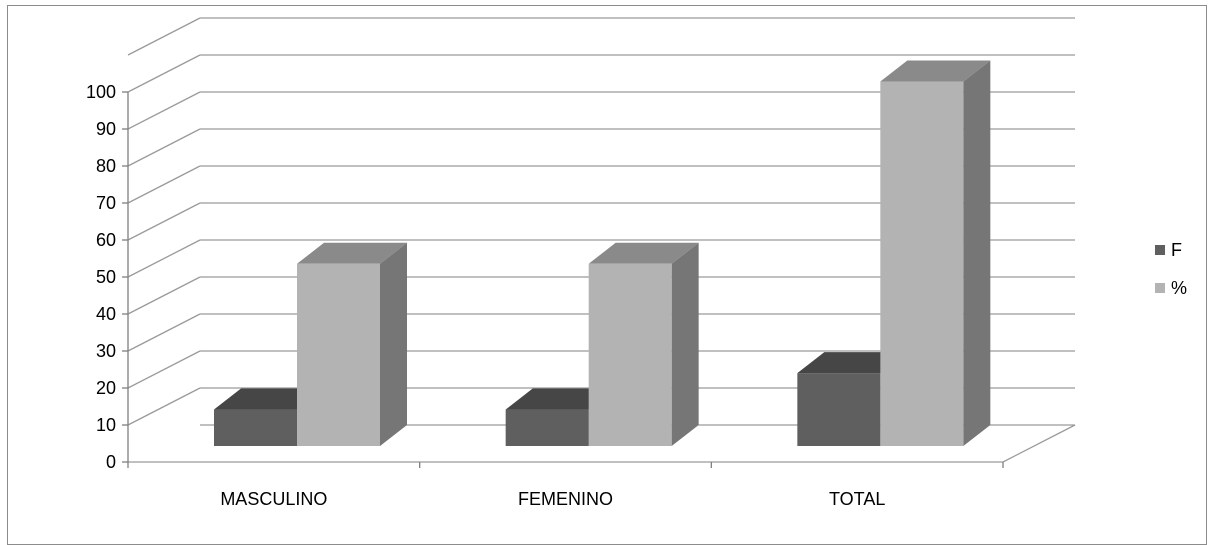 The image size is (1215, 545). What do you see at coordinates (106, 203) in the screenshot?
I see `y-tick-label: 70` at bounding box center [106, 203].